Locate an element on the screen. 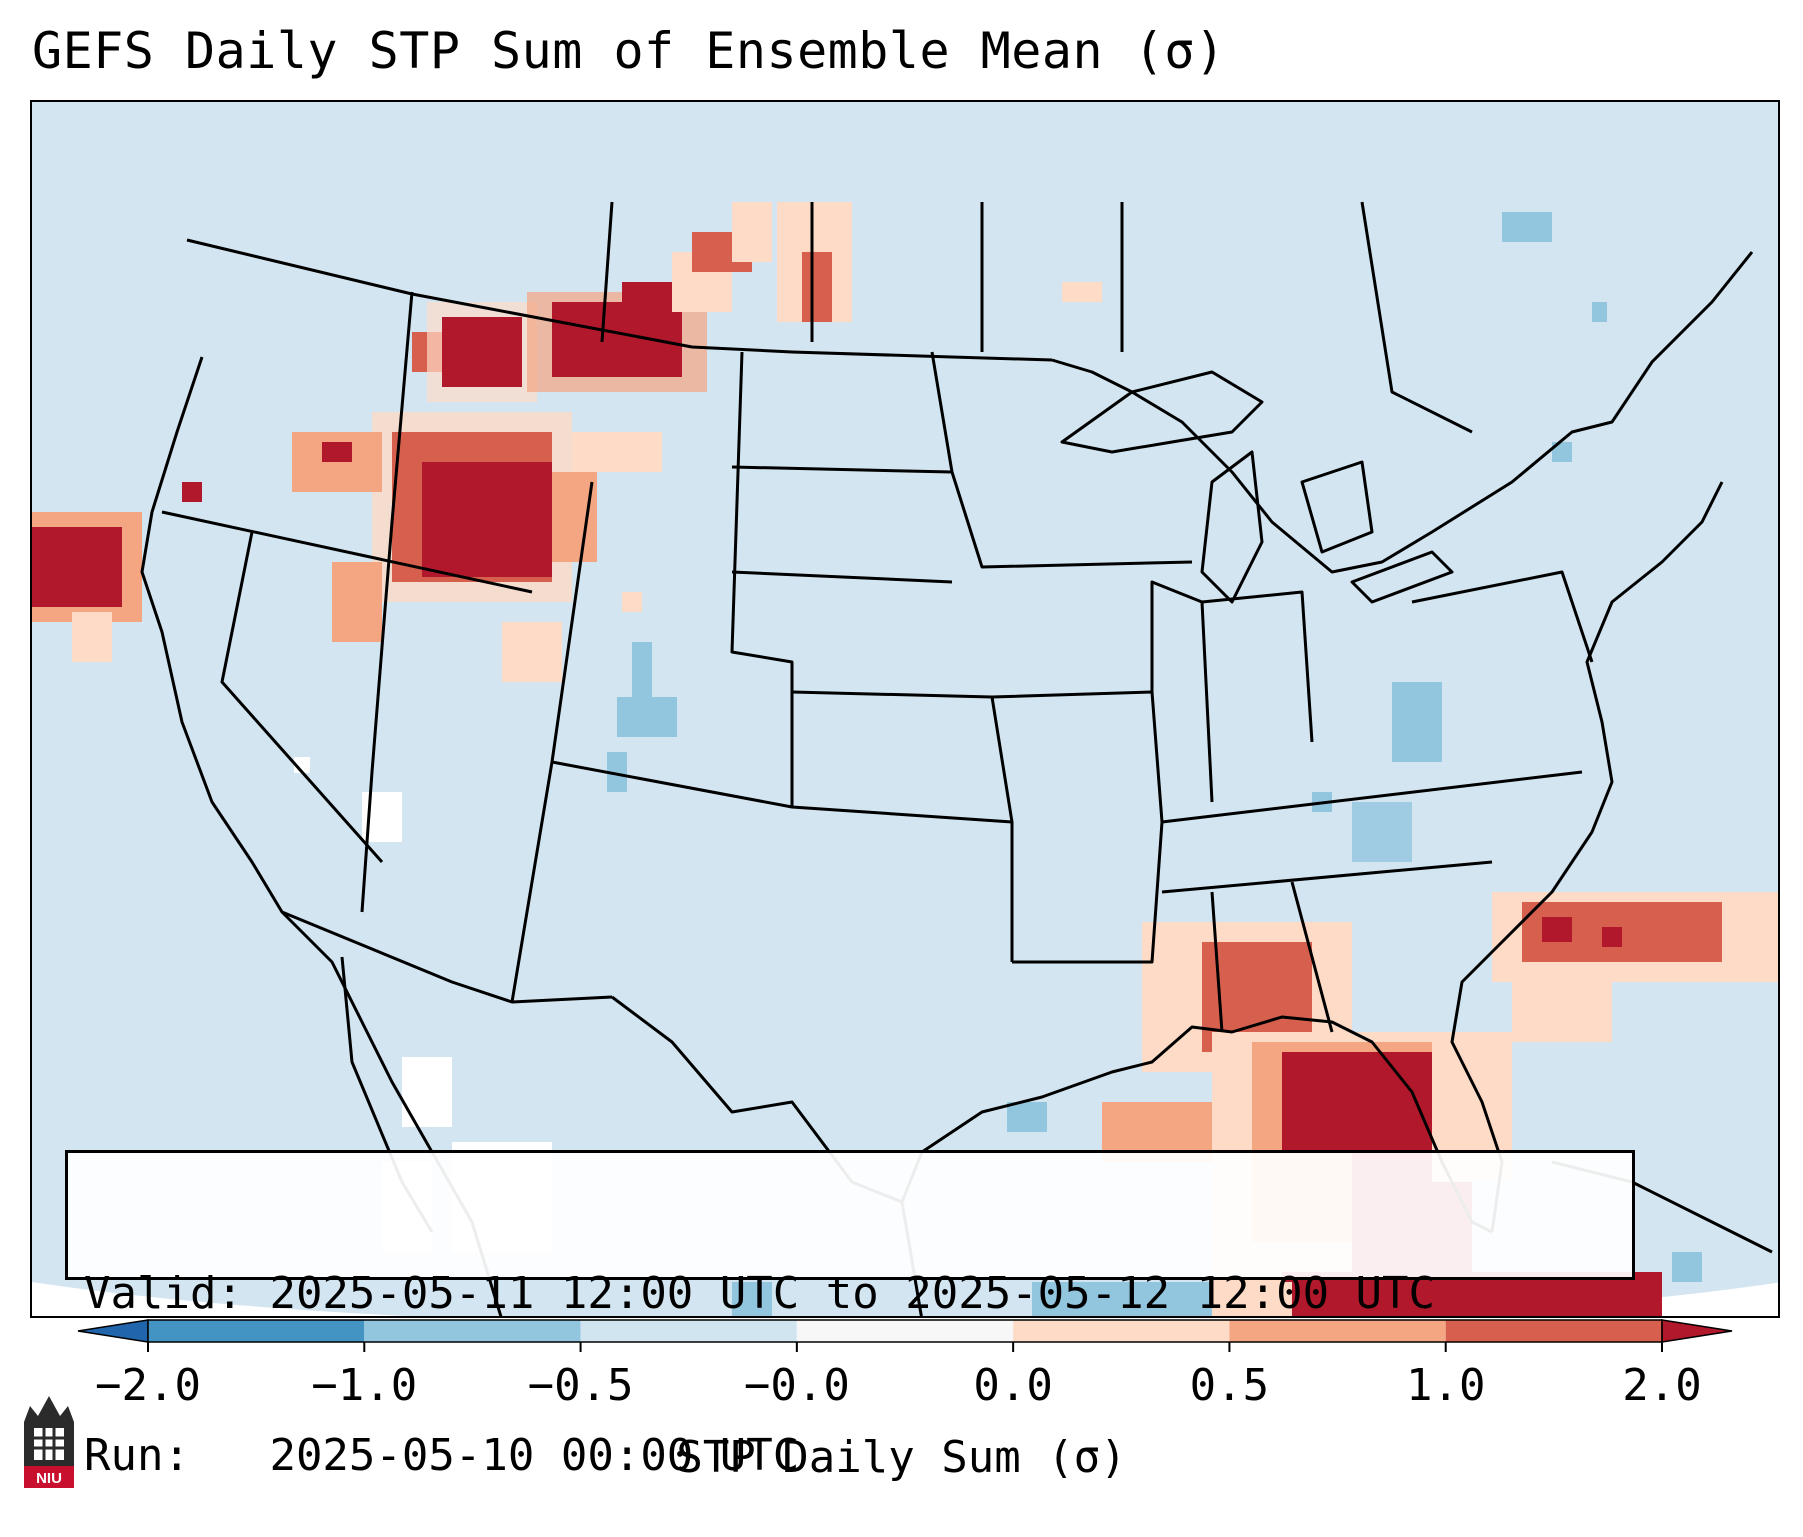  us-mexico-border-west is located at coordinates (447, 957).